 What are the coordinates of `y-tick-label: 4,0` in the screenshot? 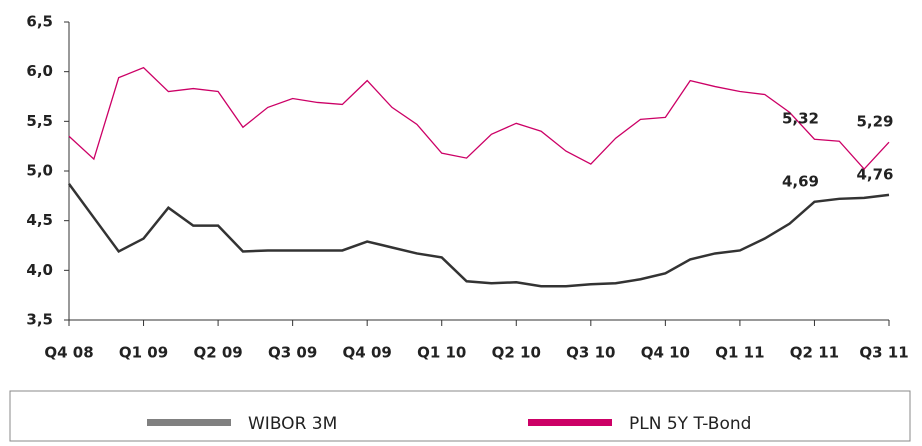 It's located at (39, 270).